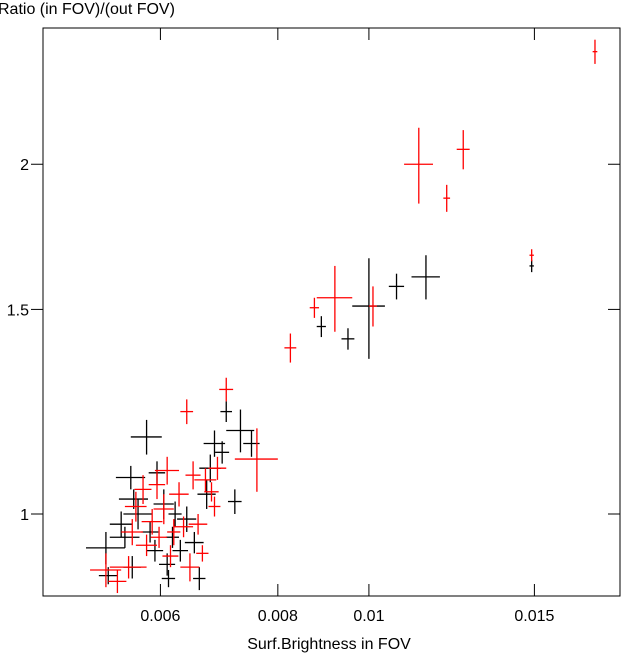 The width and height of the screenshot is (624, 654). What do you see at coordinates (278, 616) in the screenshot?
I see `x-tick-label: 0.008` at bounding box center [278, 616].